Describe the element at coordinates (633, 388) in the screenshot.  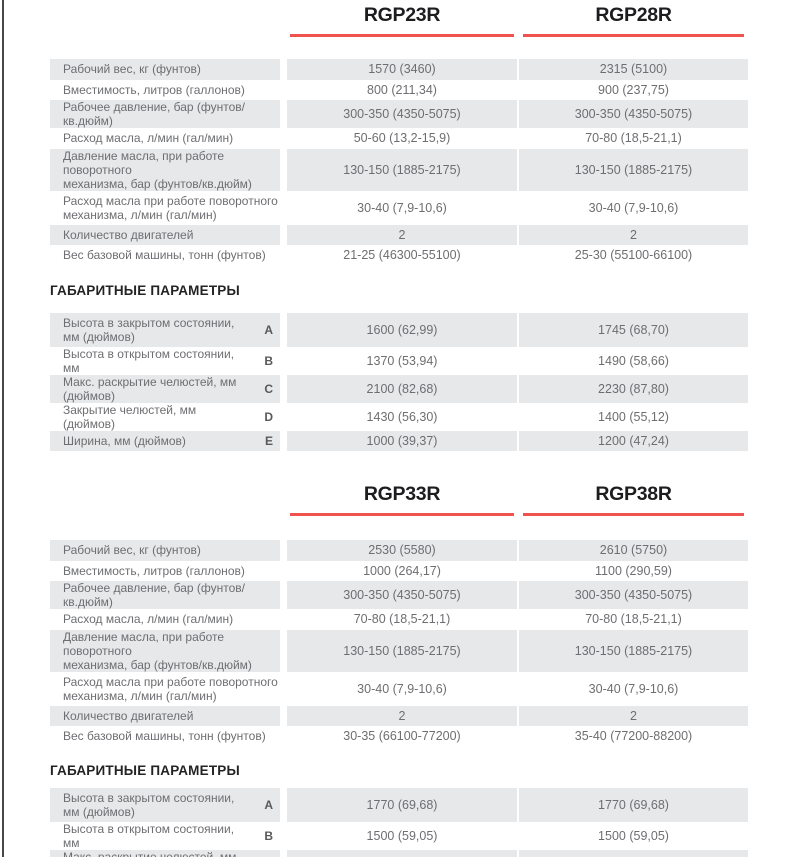
I see `dimension-value: 2230 (87,80)` at that location.